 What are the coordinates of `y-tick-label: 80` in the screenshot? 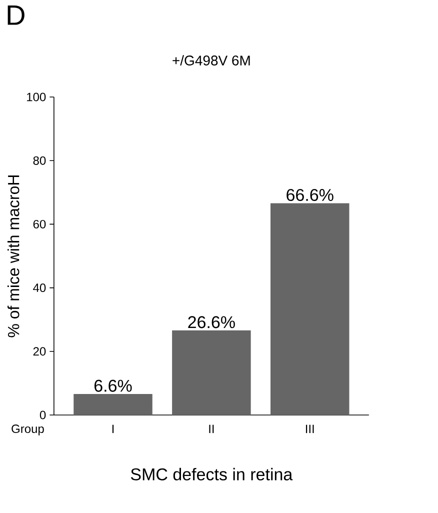 It's located at (39, 160).